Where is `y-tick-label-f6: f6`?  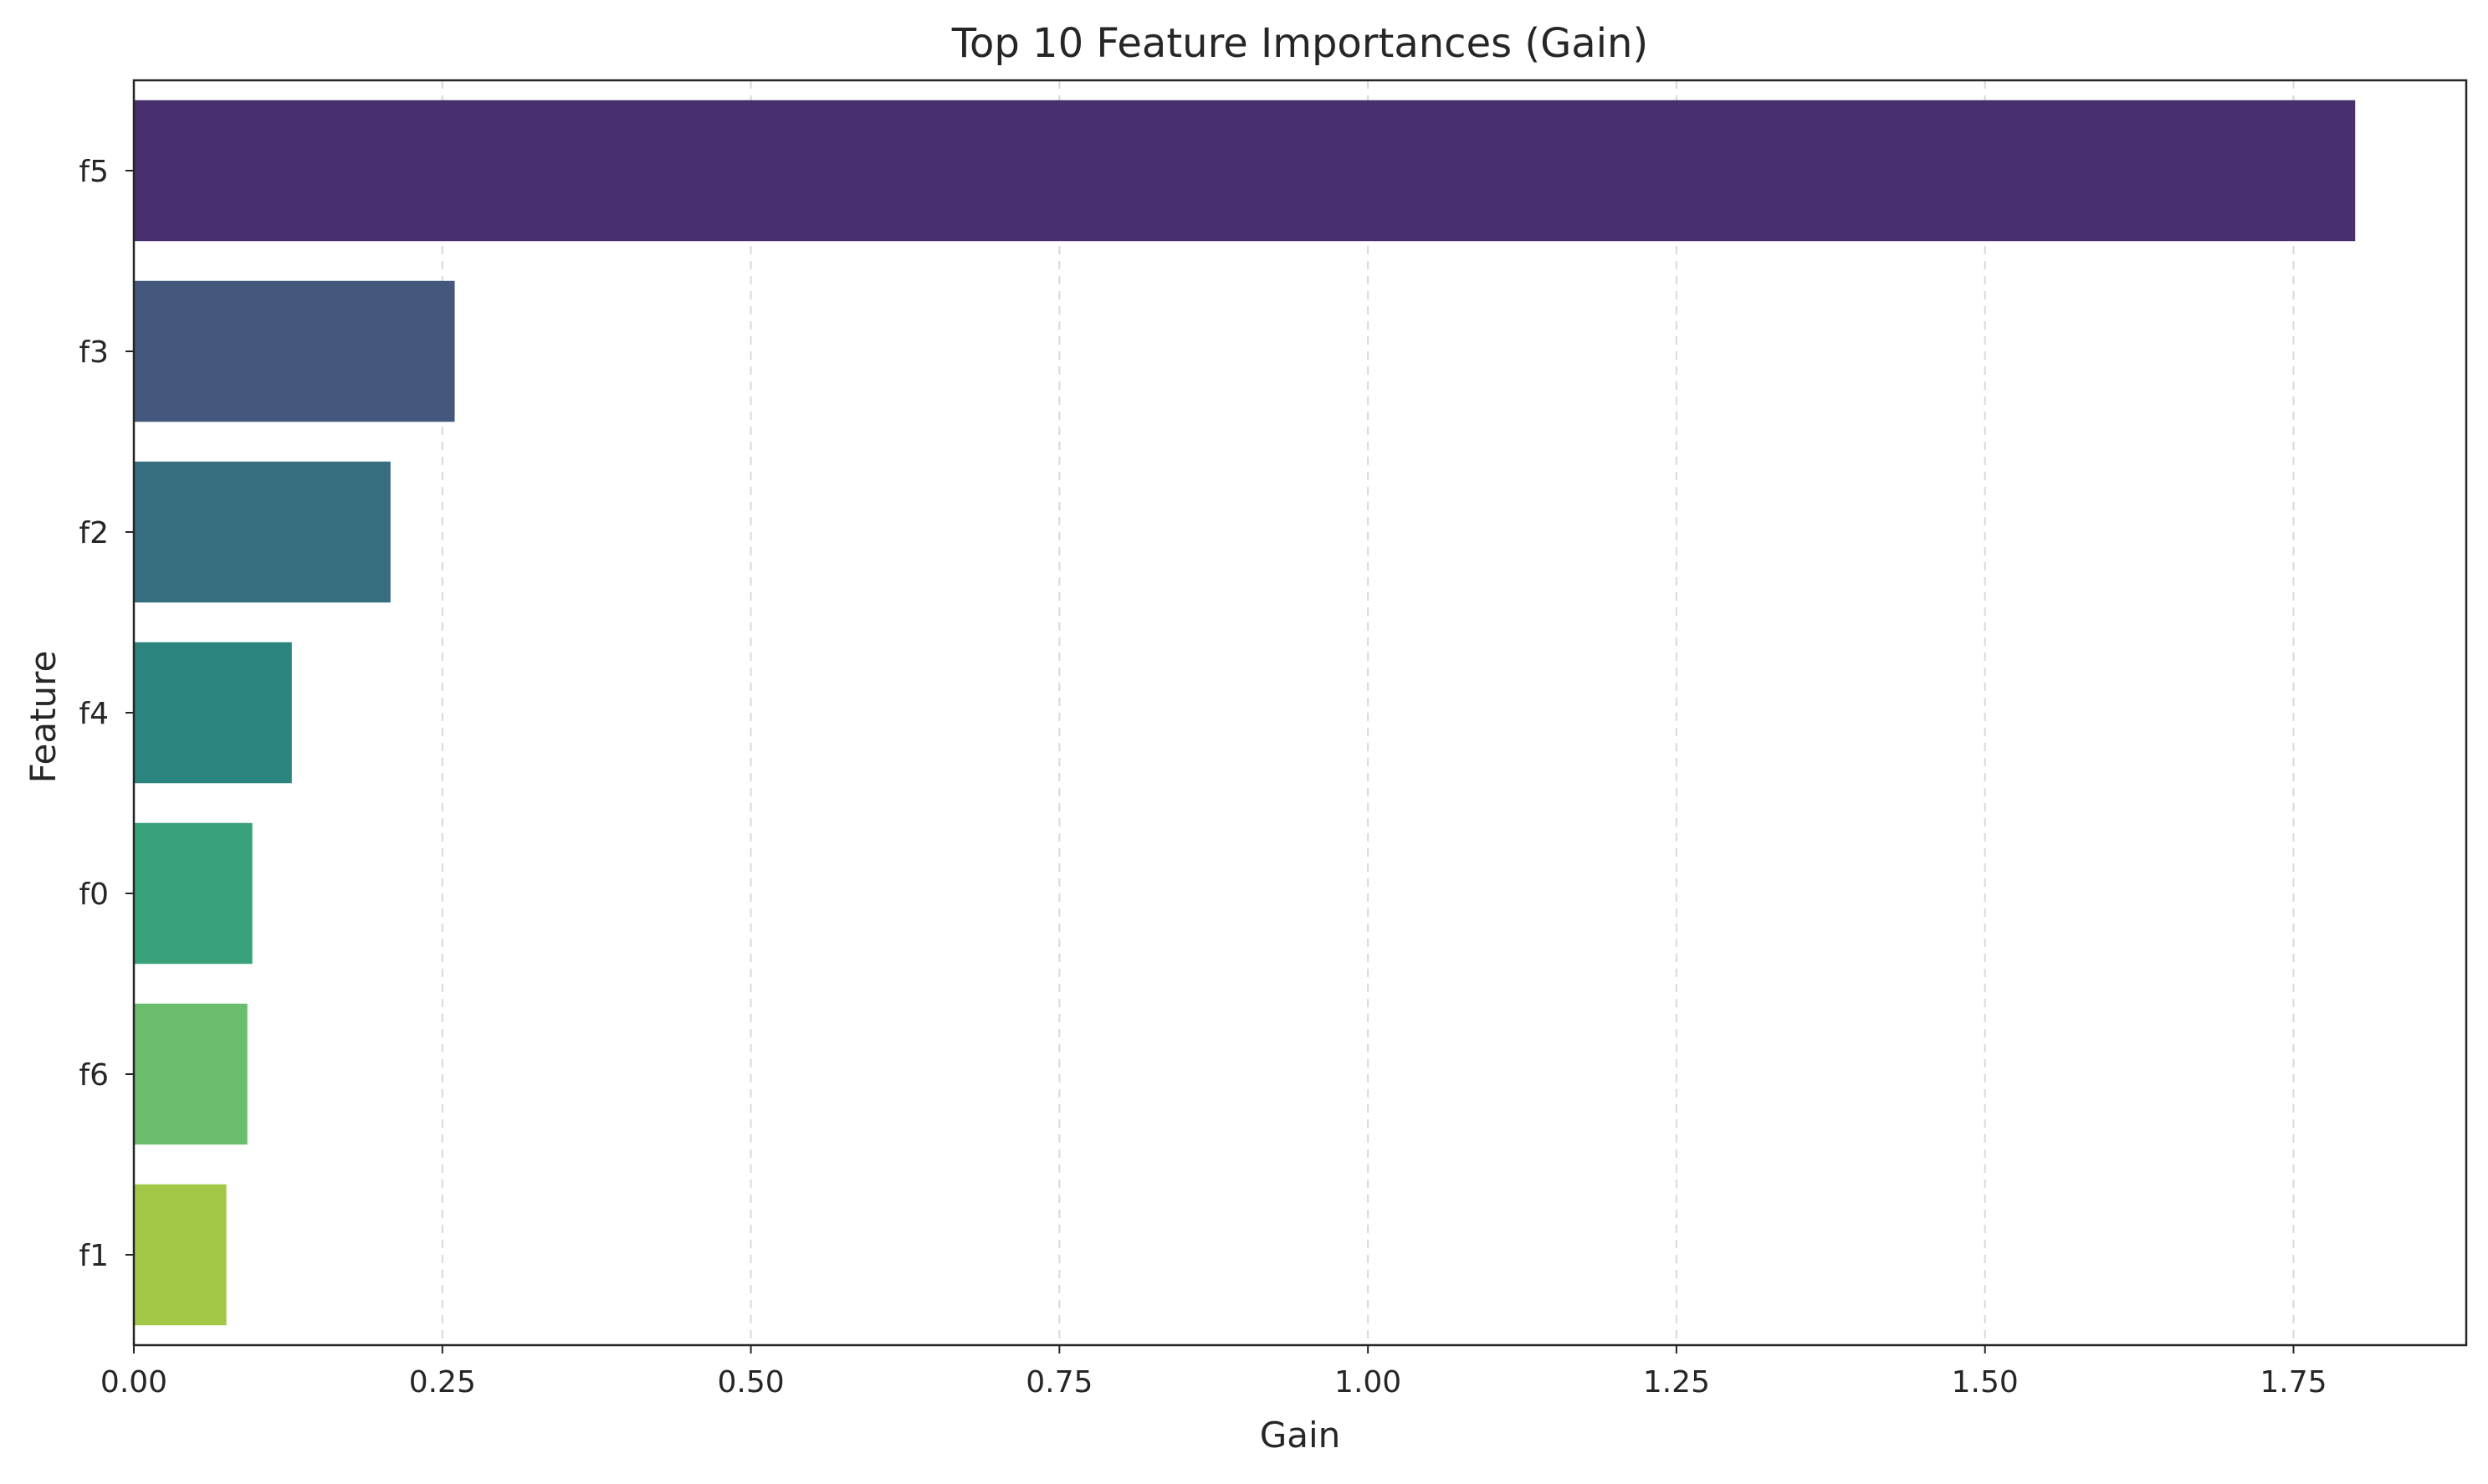 y-tick-label-f6: f6 is located at coordinates (94, 1075).